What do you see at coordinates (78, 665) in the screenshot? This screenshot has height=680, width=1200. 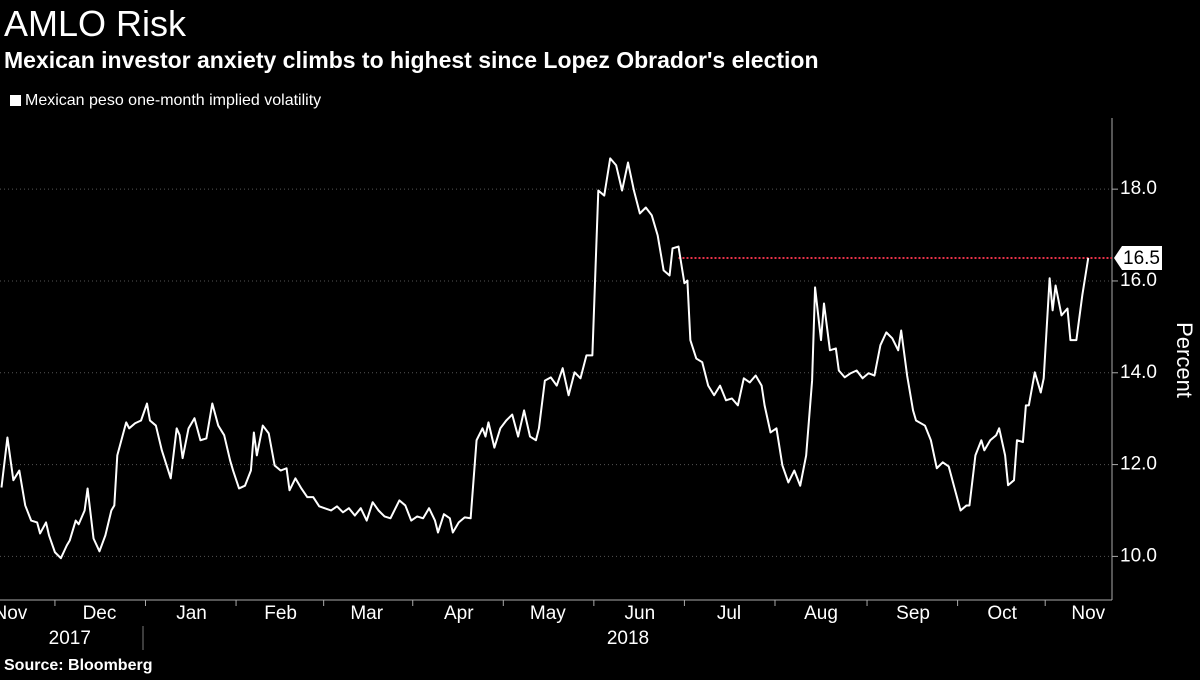 I see `source: Source: Bloomberg` at bounding box center [78, 665].